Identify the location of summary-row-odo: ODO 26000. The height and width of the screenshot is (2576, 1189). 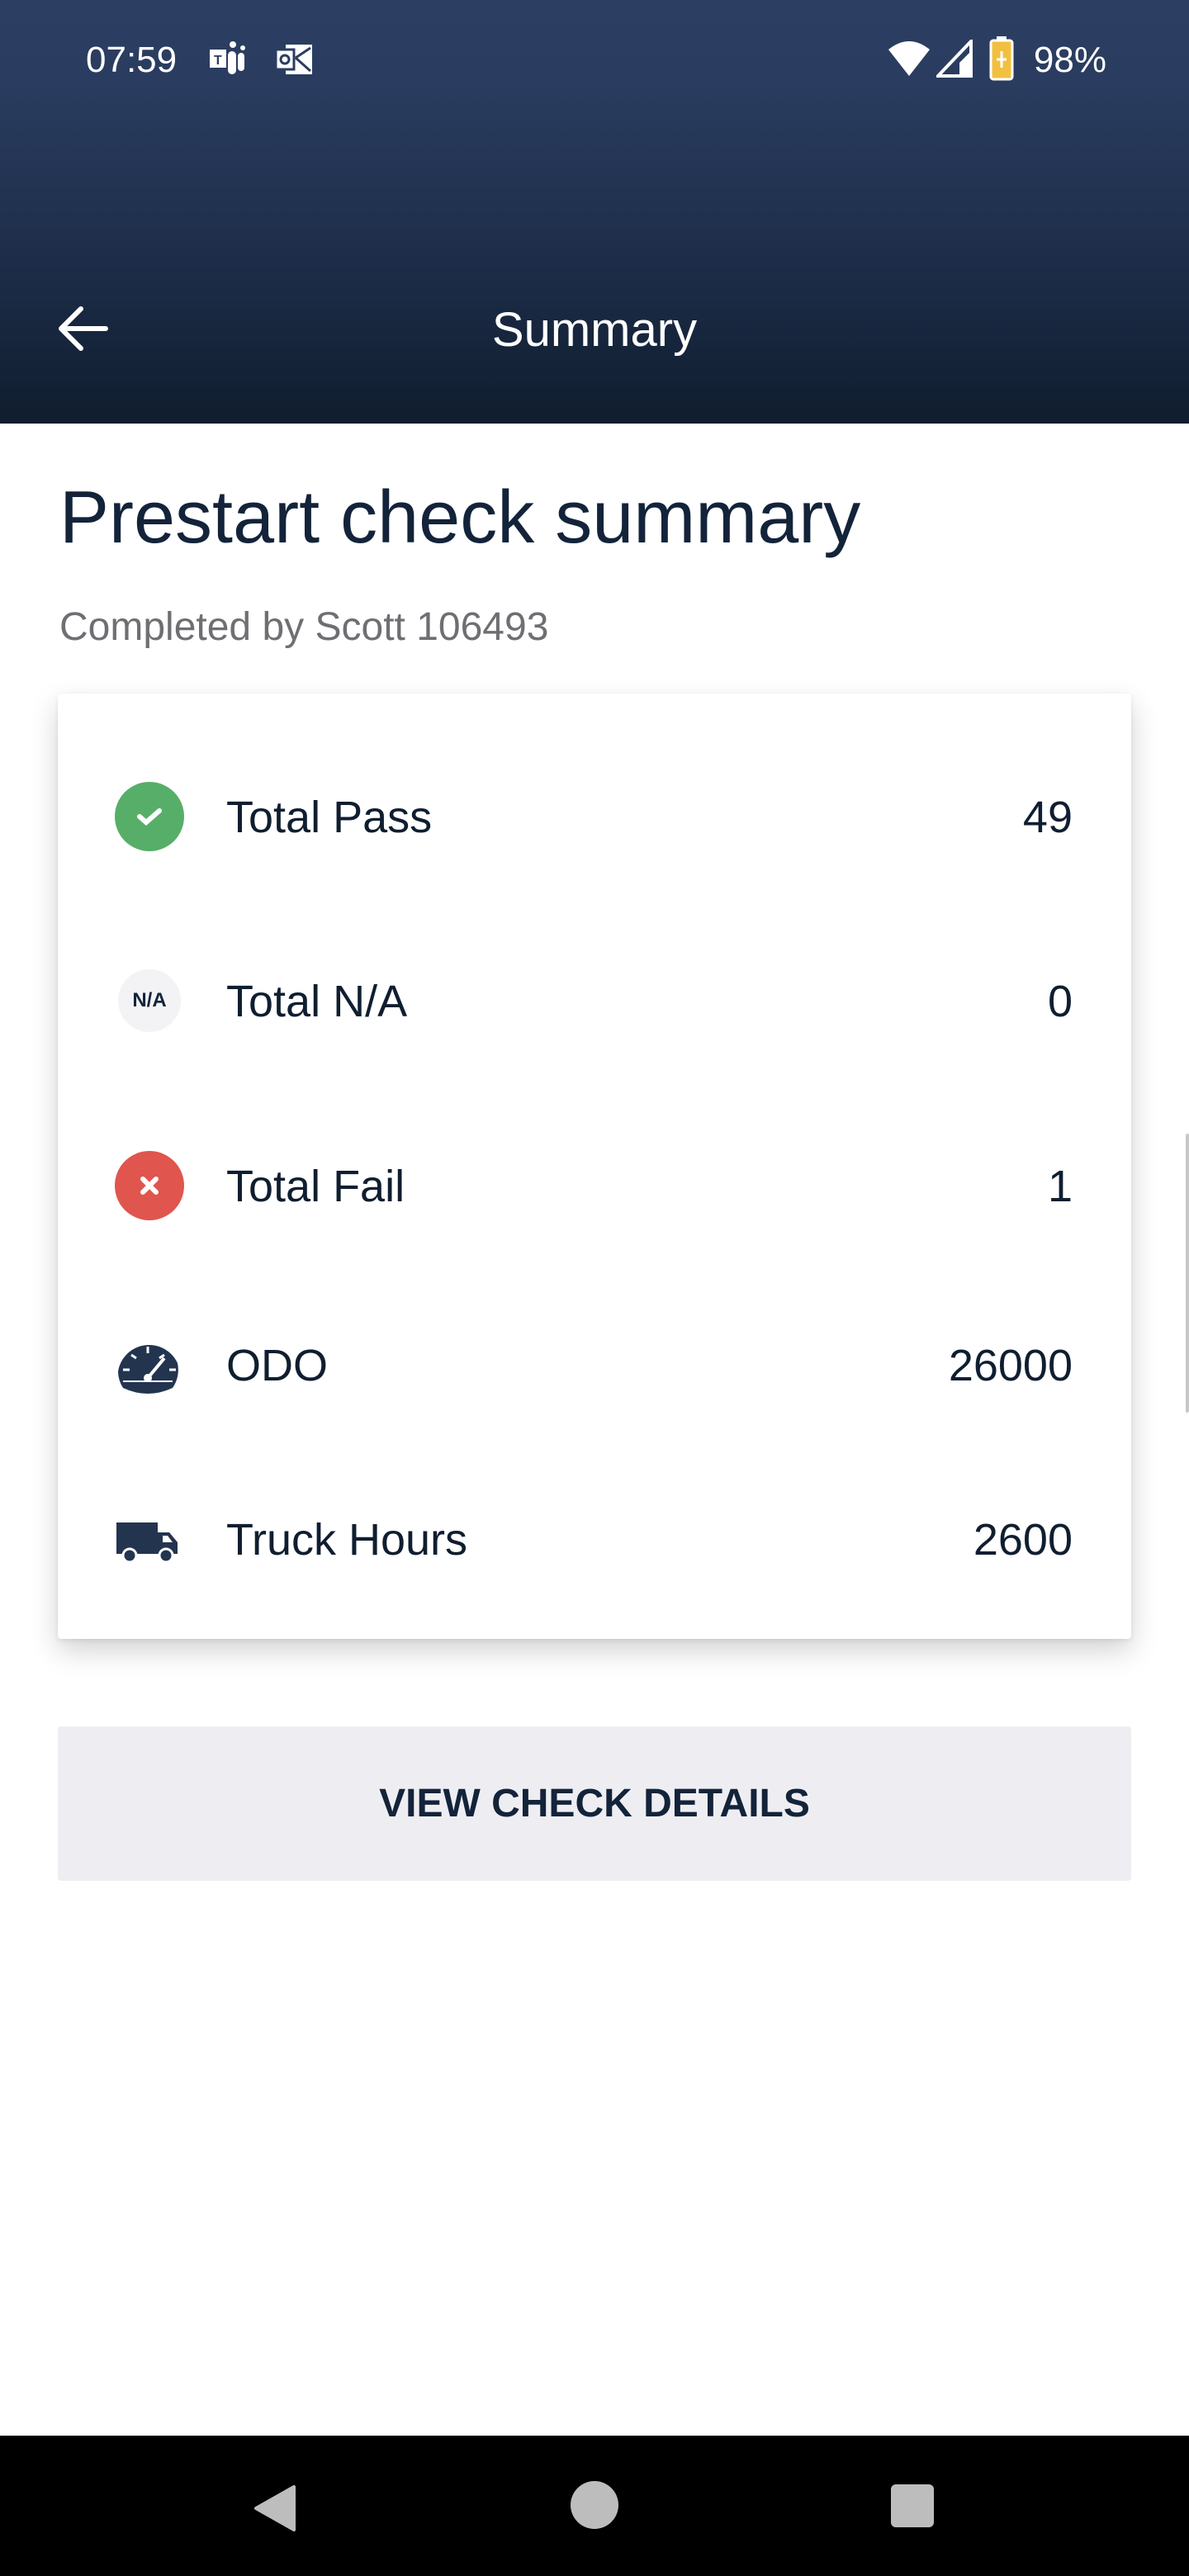
(594, 1364).